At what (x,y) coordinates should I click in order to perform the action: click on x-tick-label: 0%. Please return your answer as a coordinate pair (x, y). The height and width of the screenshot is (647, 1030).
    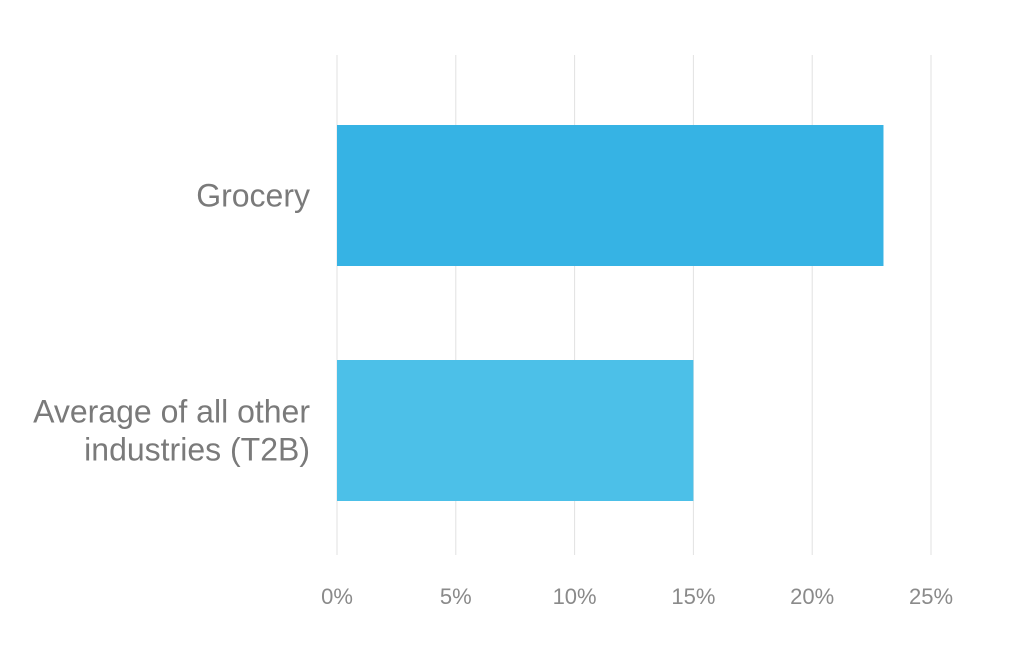
    Looking at the image, I should click on (337, 596).